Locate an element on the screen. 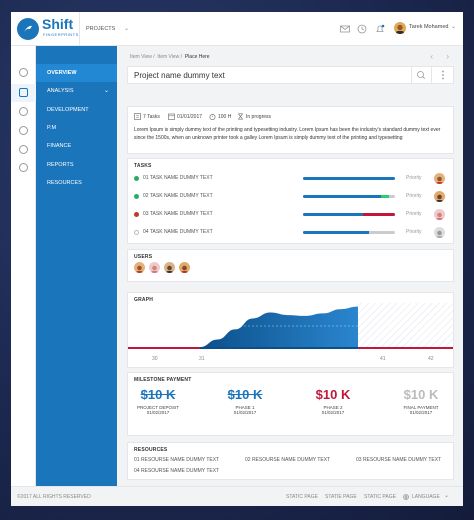  rail-dashboard-icon is located at coordinates (23, 73).